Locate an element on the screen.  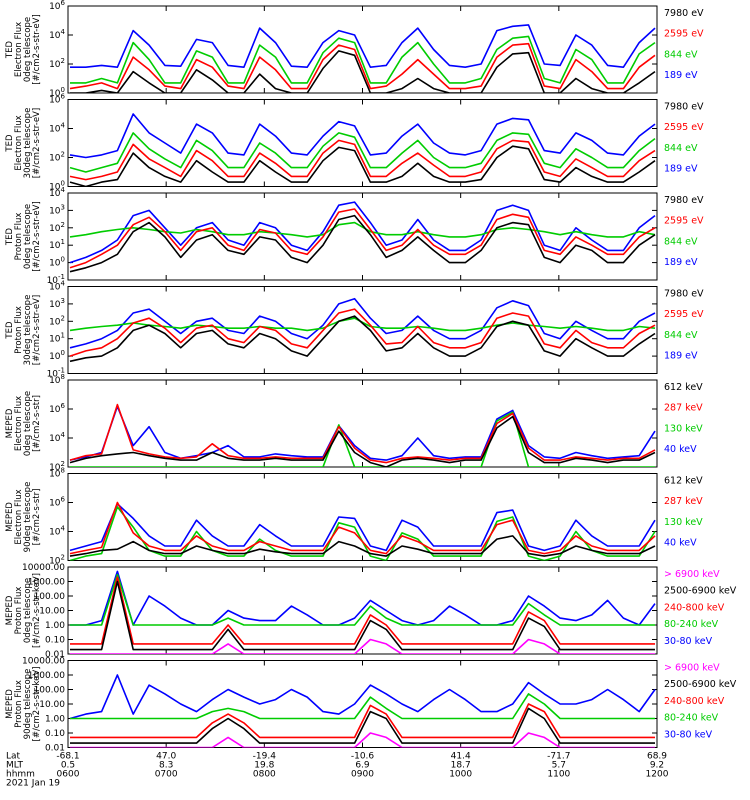
y-tick-label: 10³ is located at coordinates (57, 209).